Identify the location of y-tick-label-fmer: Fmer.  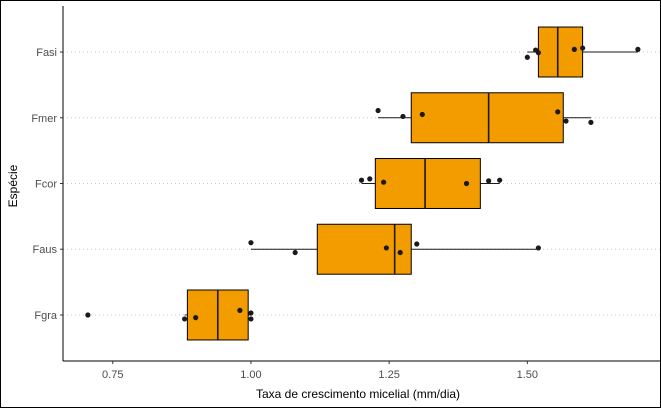
(44, 119).